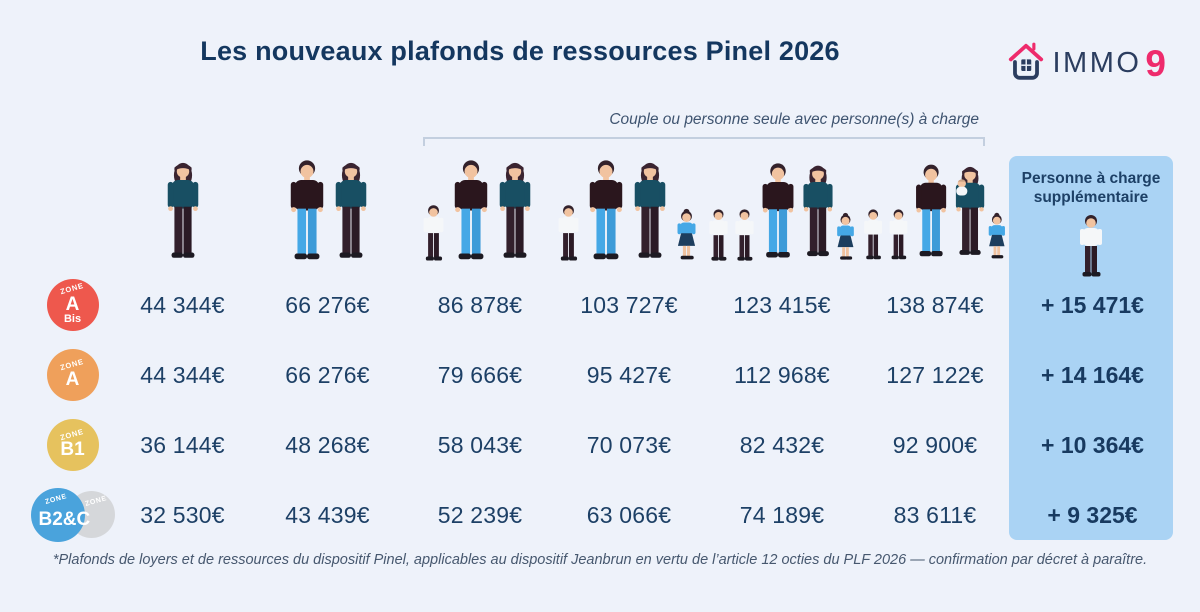 This screenshot has width=1200, height=612. I want to click on zone-name: B2, so click(50, 519).